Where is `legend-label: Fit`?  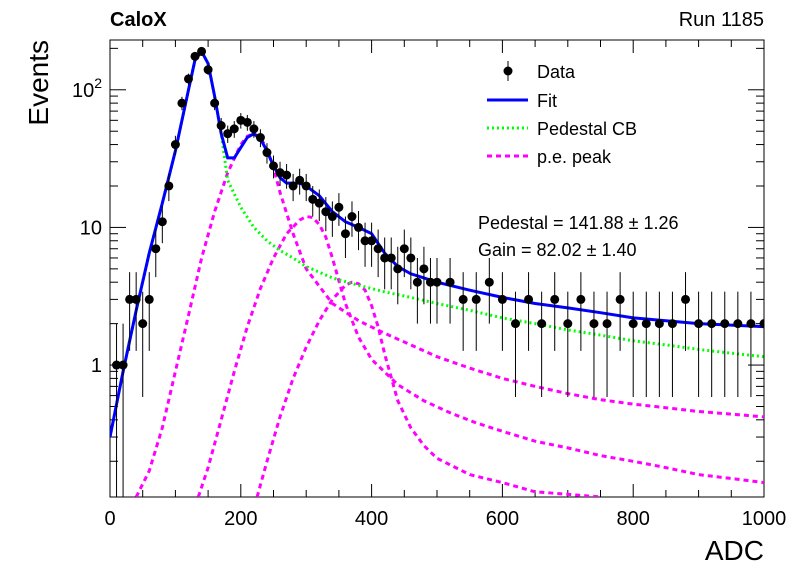 legend-label: Fit is located at coordinates (547, 101).